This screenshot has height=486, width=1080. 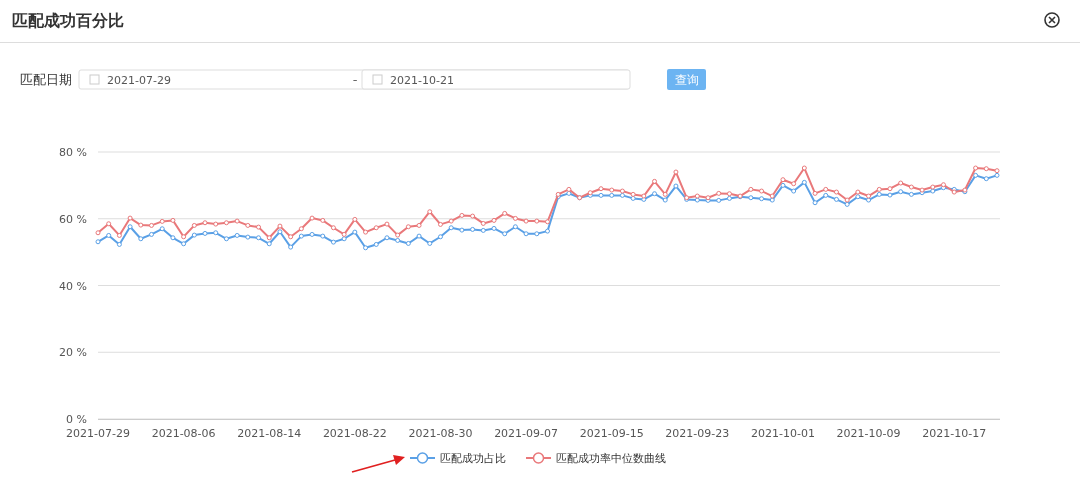 I want to click on x-tick-label: 2021-08-30, so click(x=440, y=433).